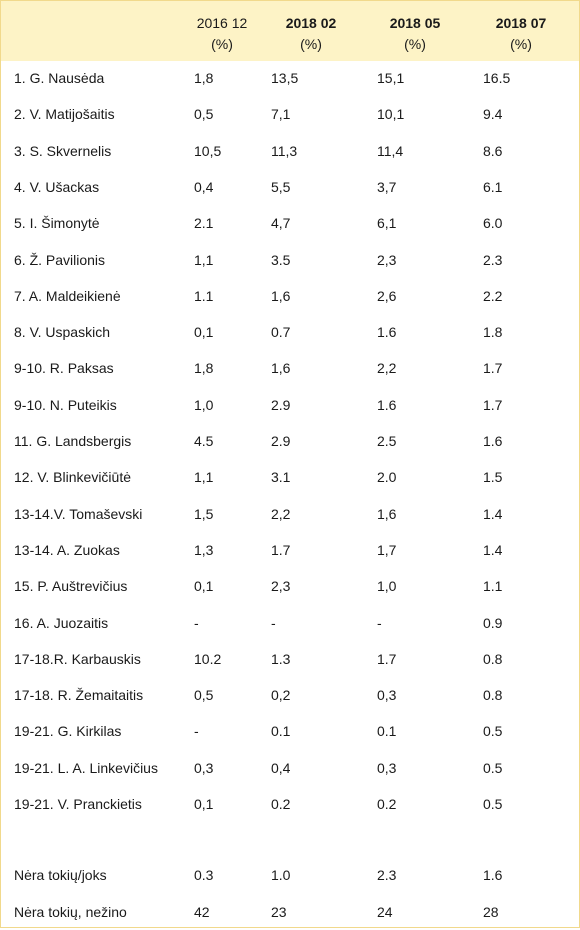 The image size is (580, 930). What do you see at coordinates (63, 151) in the screenshot?
I see `row-label: 3. S. Skvernelis` at bounding box center [63, 151].